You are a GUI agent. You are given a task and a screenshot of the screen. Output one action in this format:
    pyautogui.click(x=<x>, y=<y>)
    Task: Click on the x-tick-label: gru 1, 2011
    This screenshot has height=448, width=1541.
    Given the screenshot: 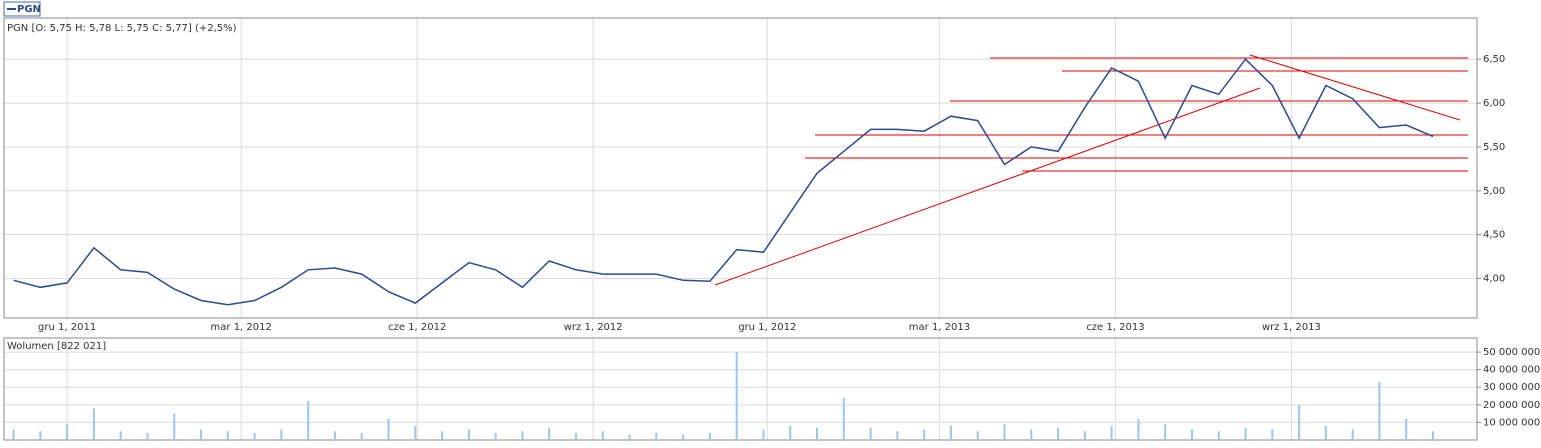 What is the action you would take?
    pyautogui.click(x=67, y=327)
    